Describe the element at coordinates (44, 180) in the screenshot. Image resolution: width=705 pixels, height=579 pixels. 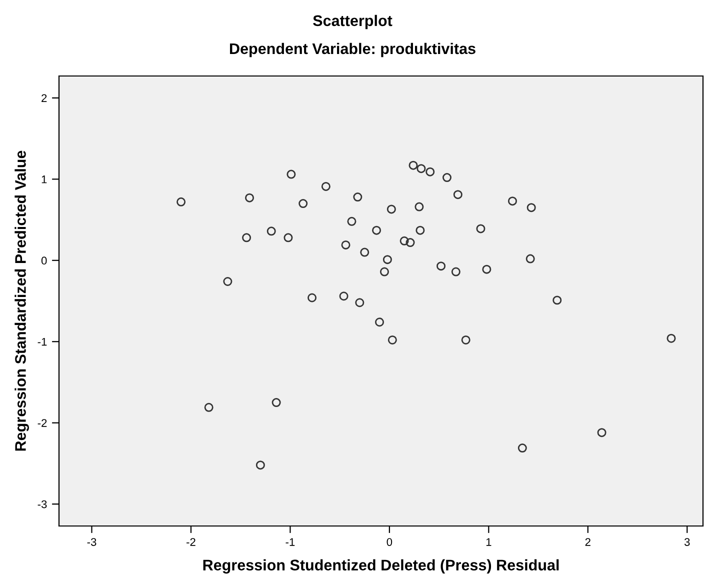
I see `y-tick-label: 1` at that location.